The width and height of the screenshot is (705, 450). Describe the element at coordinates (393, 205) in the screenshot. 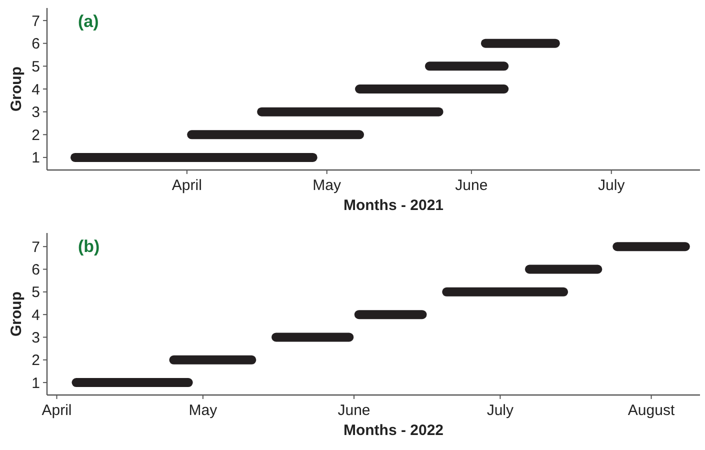

I see `x-axis-title: Months - 2021` at that location.